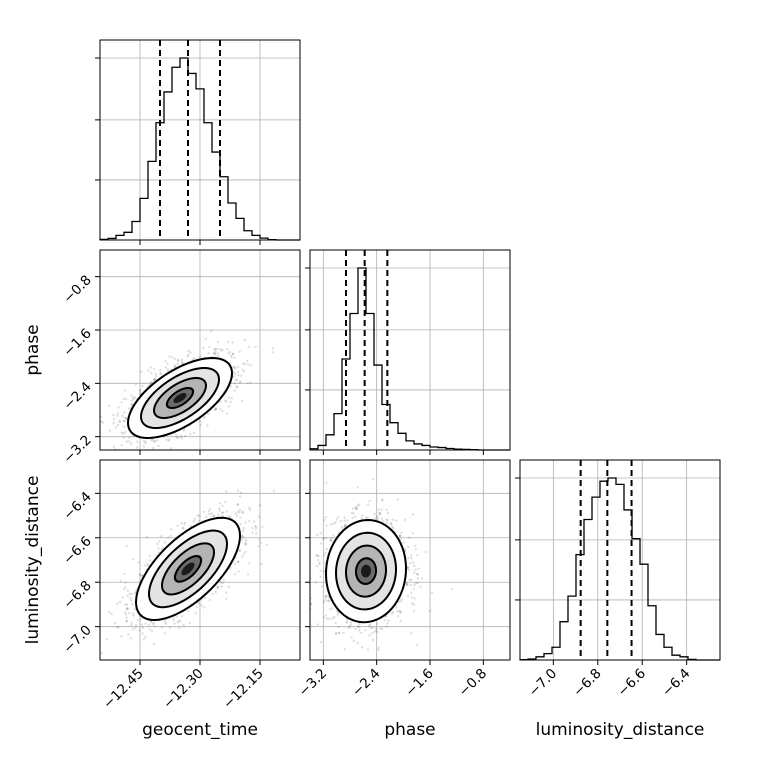 The width and height of the screenshot is (760, 760). Describe the element at coordinates (198, 142) in the screenshot. I see `hist-panel-geocent-time` at that location.